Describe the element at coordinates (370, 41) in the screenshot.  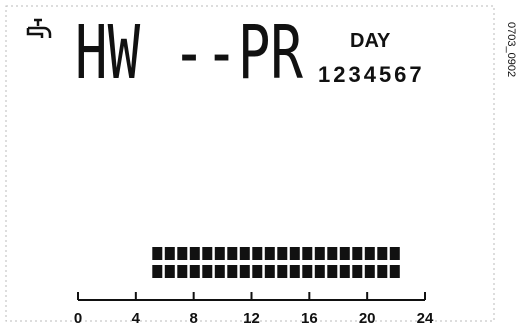
I see `day-label: DAY` at that location.